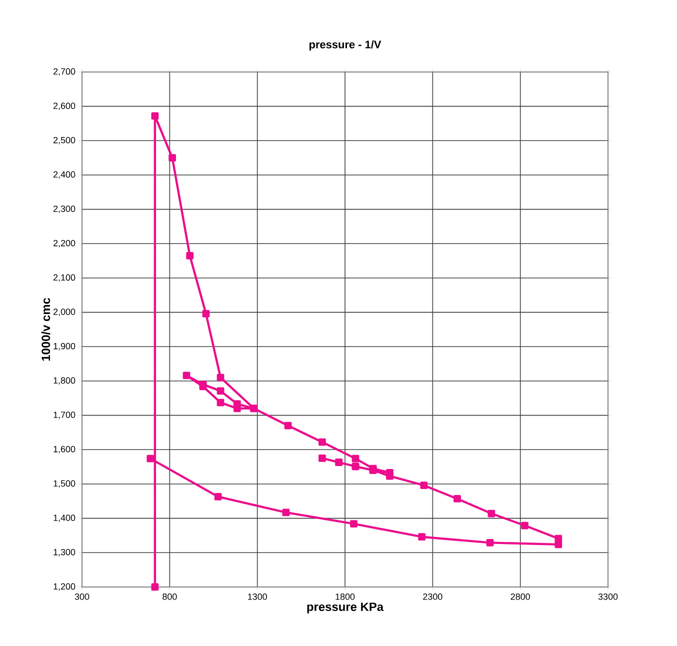 The image size is (677, 646). I want to click on x-tick-label: 1800, so click(345, 596).